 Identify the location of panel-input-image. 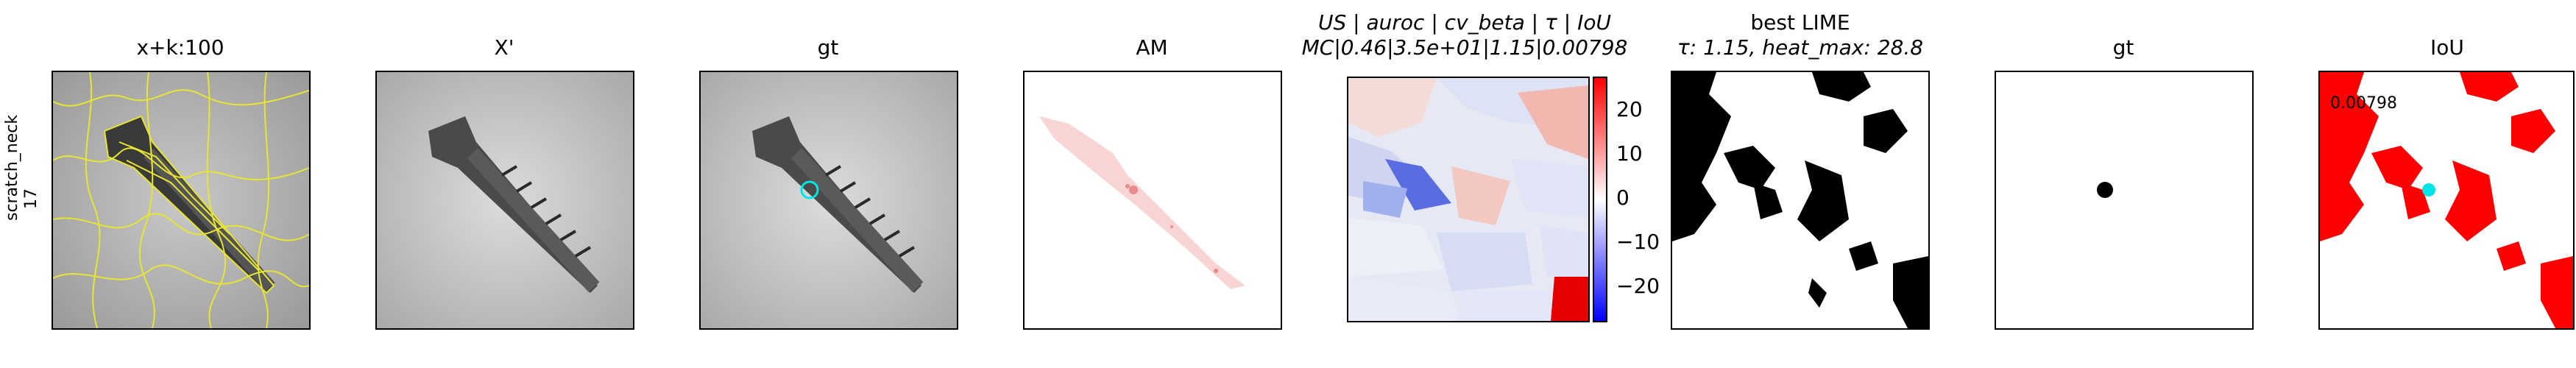
(504, 200).